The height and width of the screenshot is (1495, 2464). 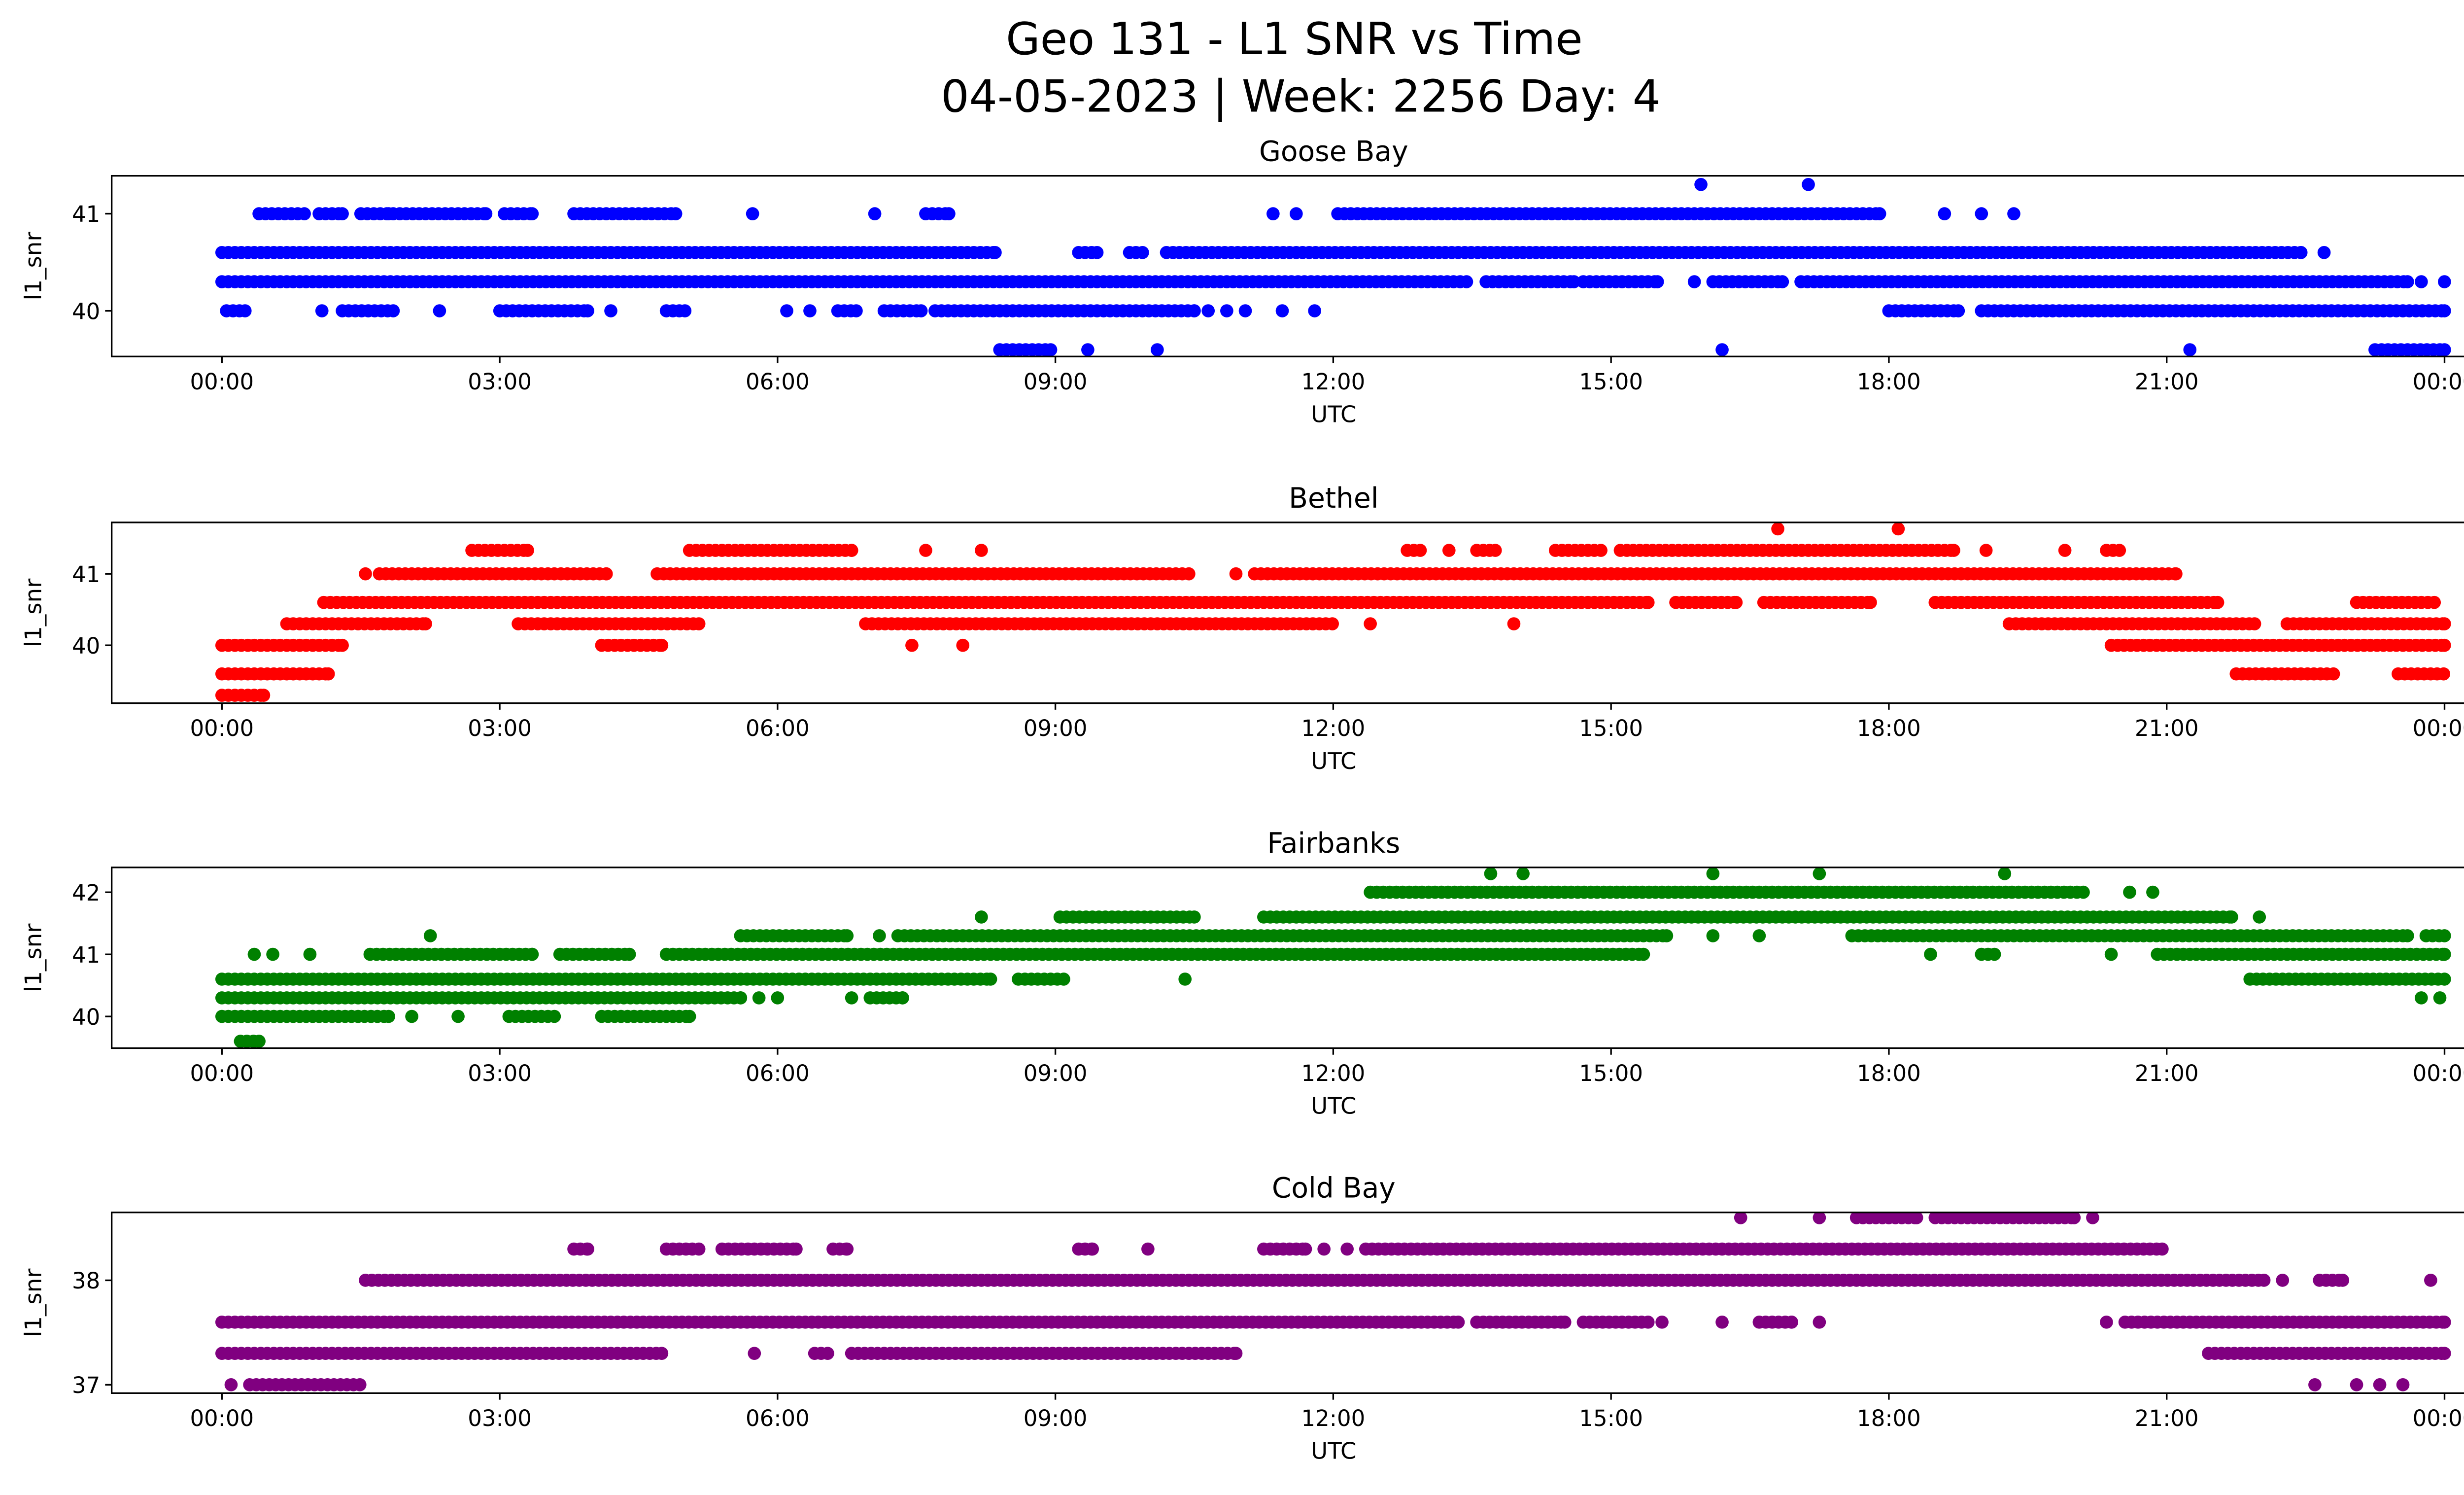 I want to click on data-series, so click(x=1333, y=612).